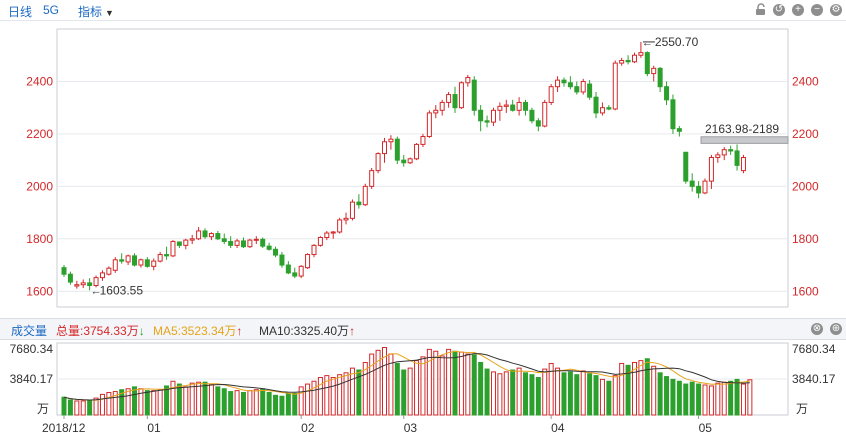  I want to click on volume-unit-left: 万, so click(43, 409).